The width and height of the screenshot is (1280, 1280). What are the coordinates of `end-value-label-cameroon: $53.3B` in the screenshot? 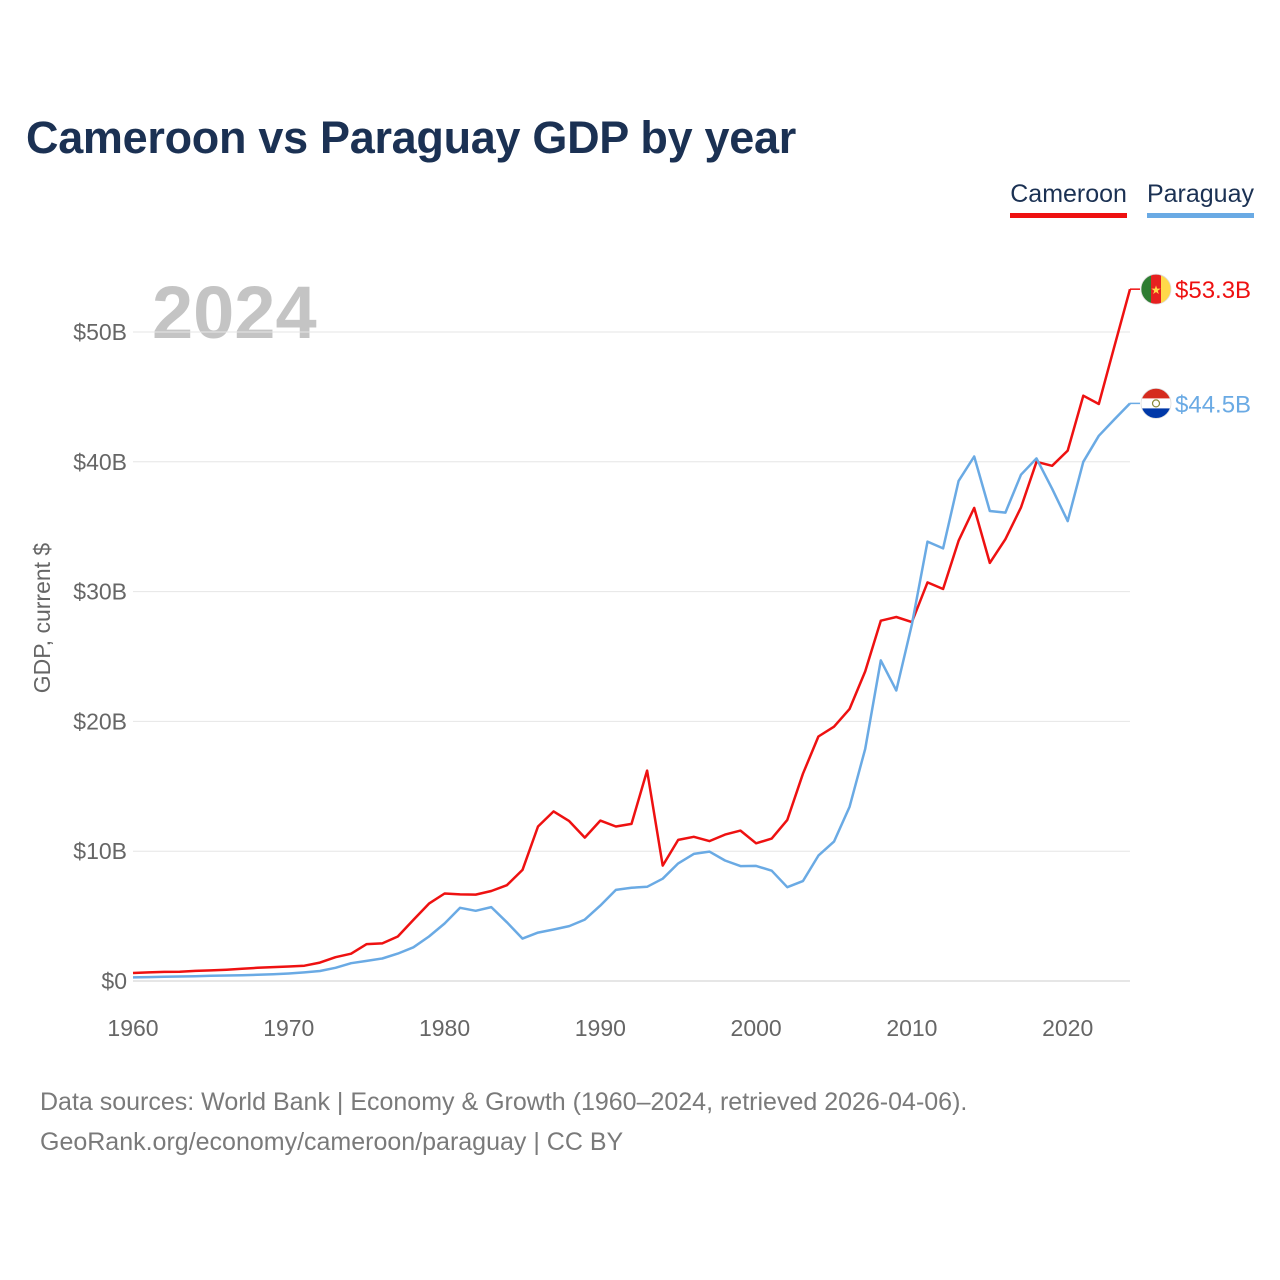 It's located at (1213, 290).